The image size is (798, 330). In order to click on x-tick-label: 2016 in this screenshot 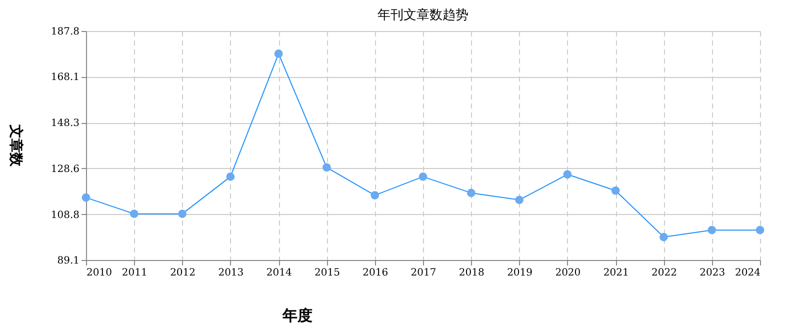, I will do `click(375, 273)`.